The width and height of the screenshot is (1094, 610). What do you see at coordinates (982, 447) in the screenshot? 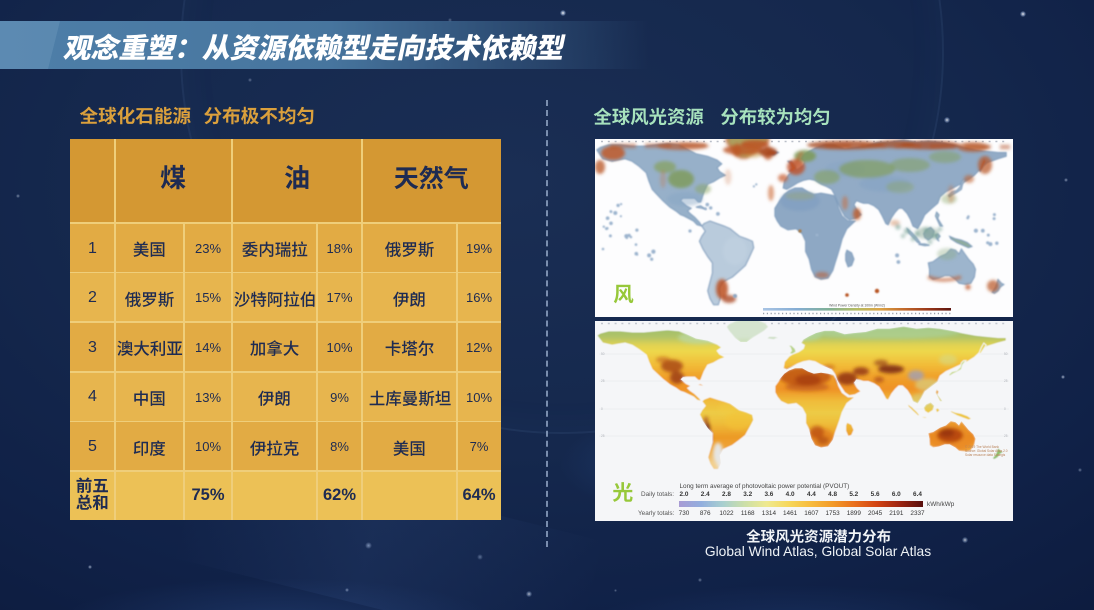
I see `svg-text: © 2019 The World Bank` at bounding box center [982, 447].